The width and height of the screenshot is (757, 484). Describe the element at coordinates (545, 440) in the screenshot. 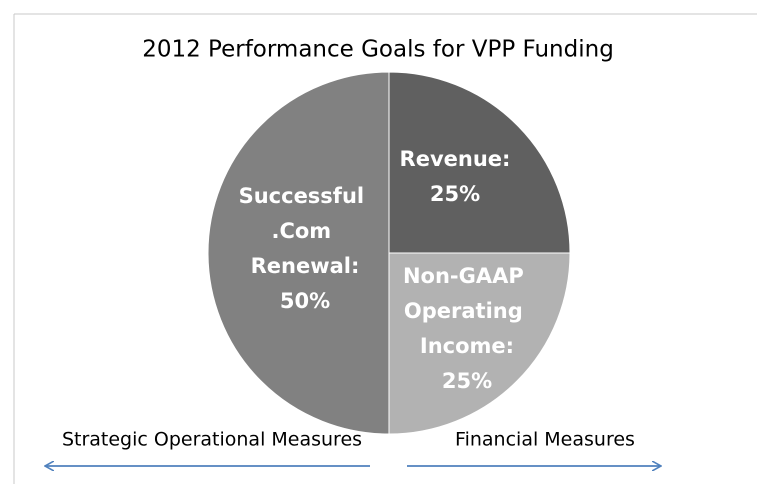

I see `annotation: Financial Measures` at that location.